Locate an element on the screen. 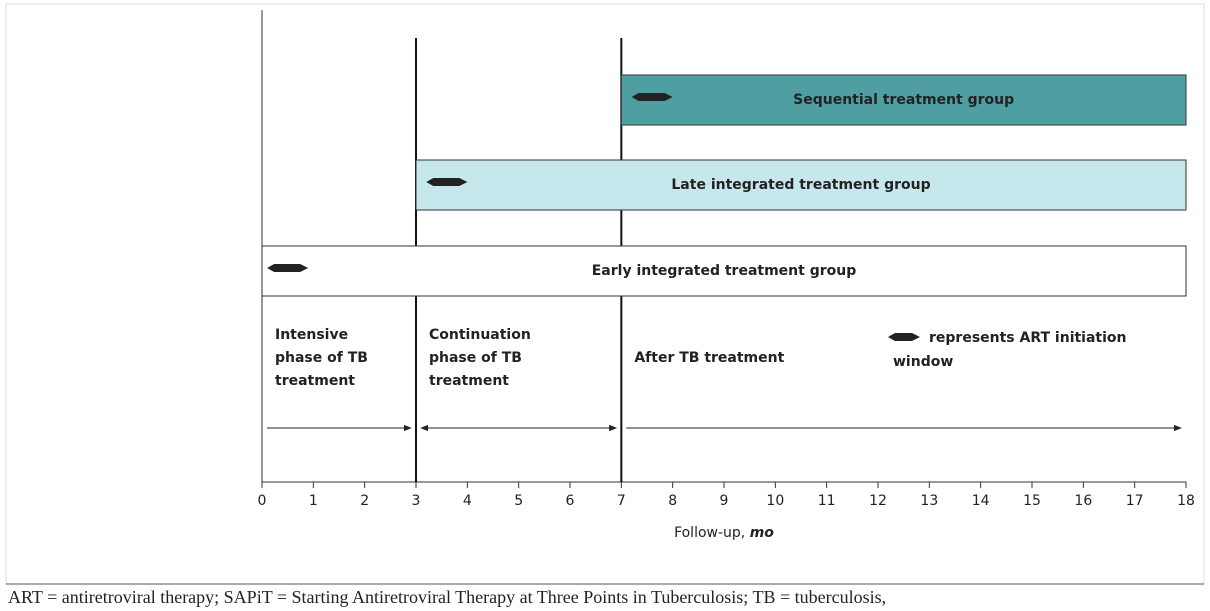  x-tick-label: 15 is located at coordinates (1032, 501).